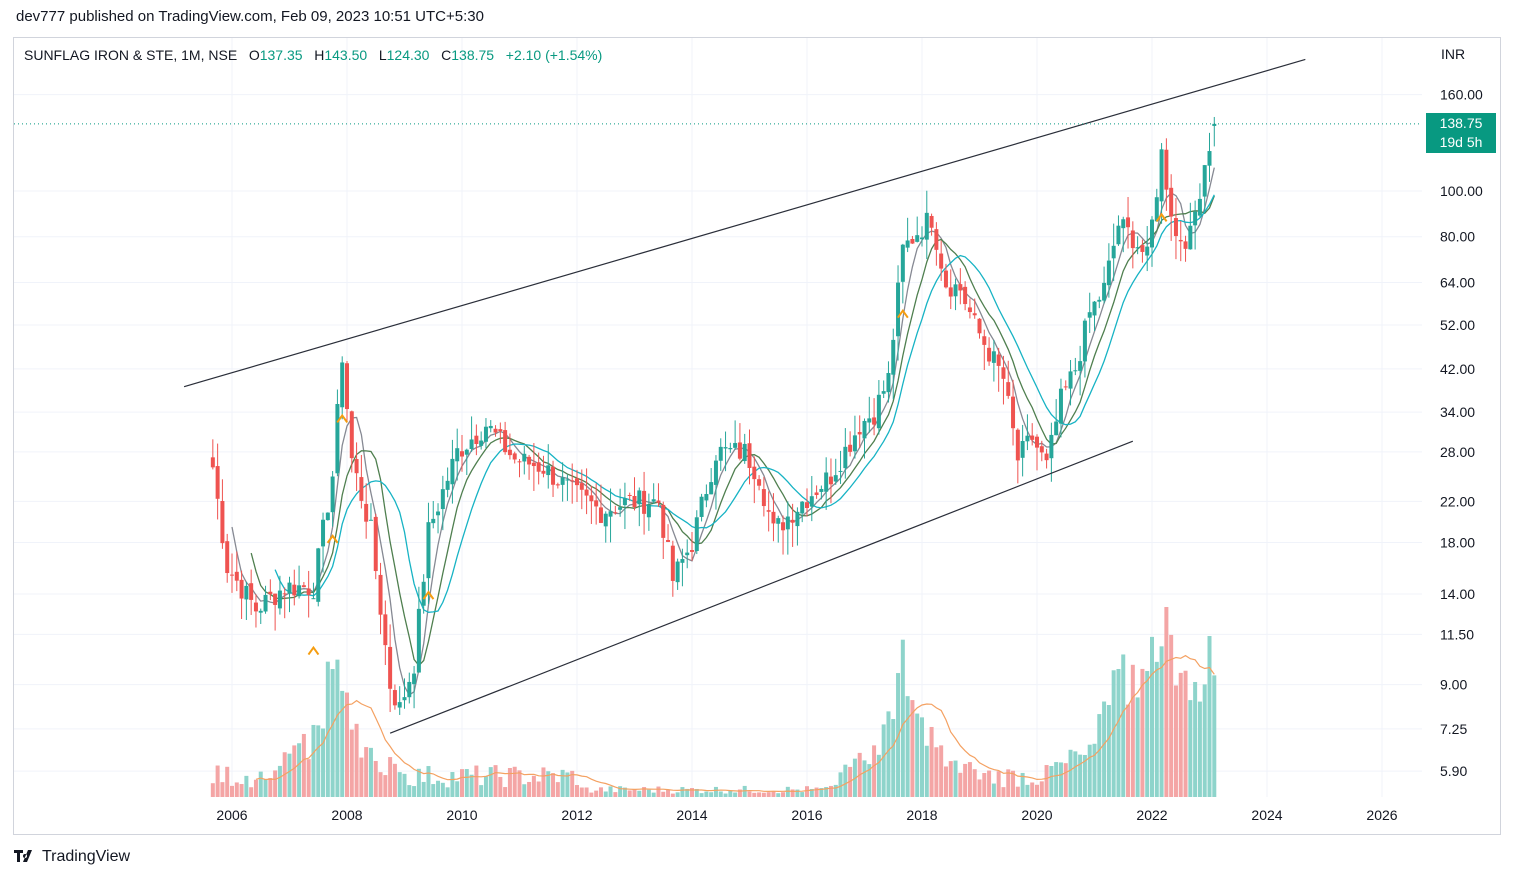 The image size is (1514, 881). I want to click on symbol-label: SUNFLAG IRON & STE, 1M, NSE, so click(131, 55).